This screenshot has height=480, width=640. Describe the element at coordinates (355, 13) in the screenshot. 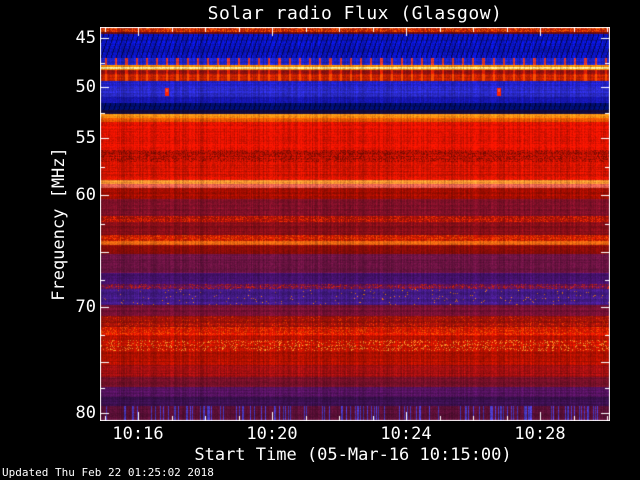

I see `page-title: Solar radio Flux (Glasgow)` at that location.